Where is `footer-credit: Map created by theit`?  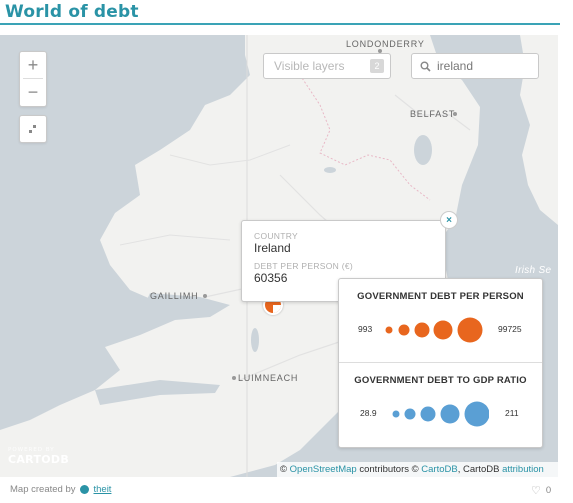 footer-credit: Map created by theit is located at coordinates (60, 489).